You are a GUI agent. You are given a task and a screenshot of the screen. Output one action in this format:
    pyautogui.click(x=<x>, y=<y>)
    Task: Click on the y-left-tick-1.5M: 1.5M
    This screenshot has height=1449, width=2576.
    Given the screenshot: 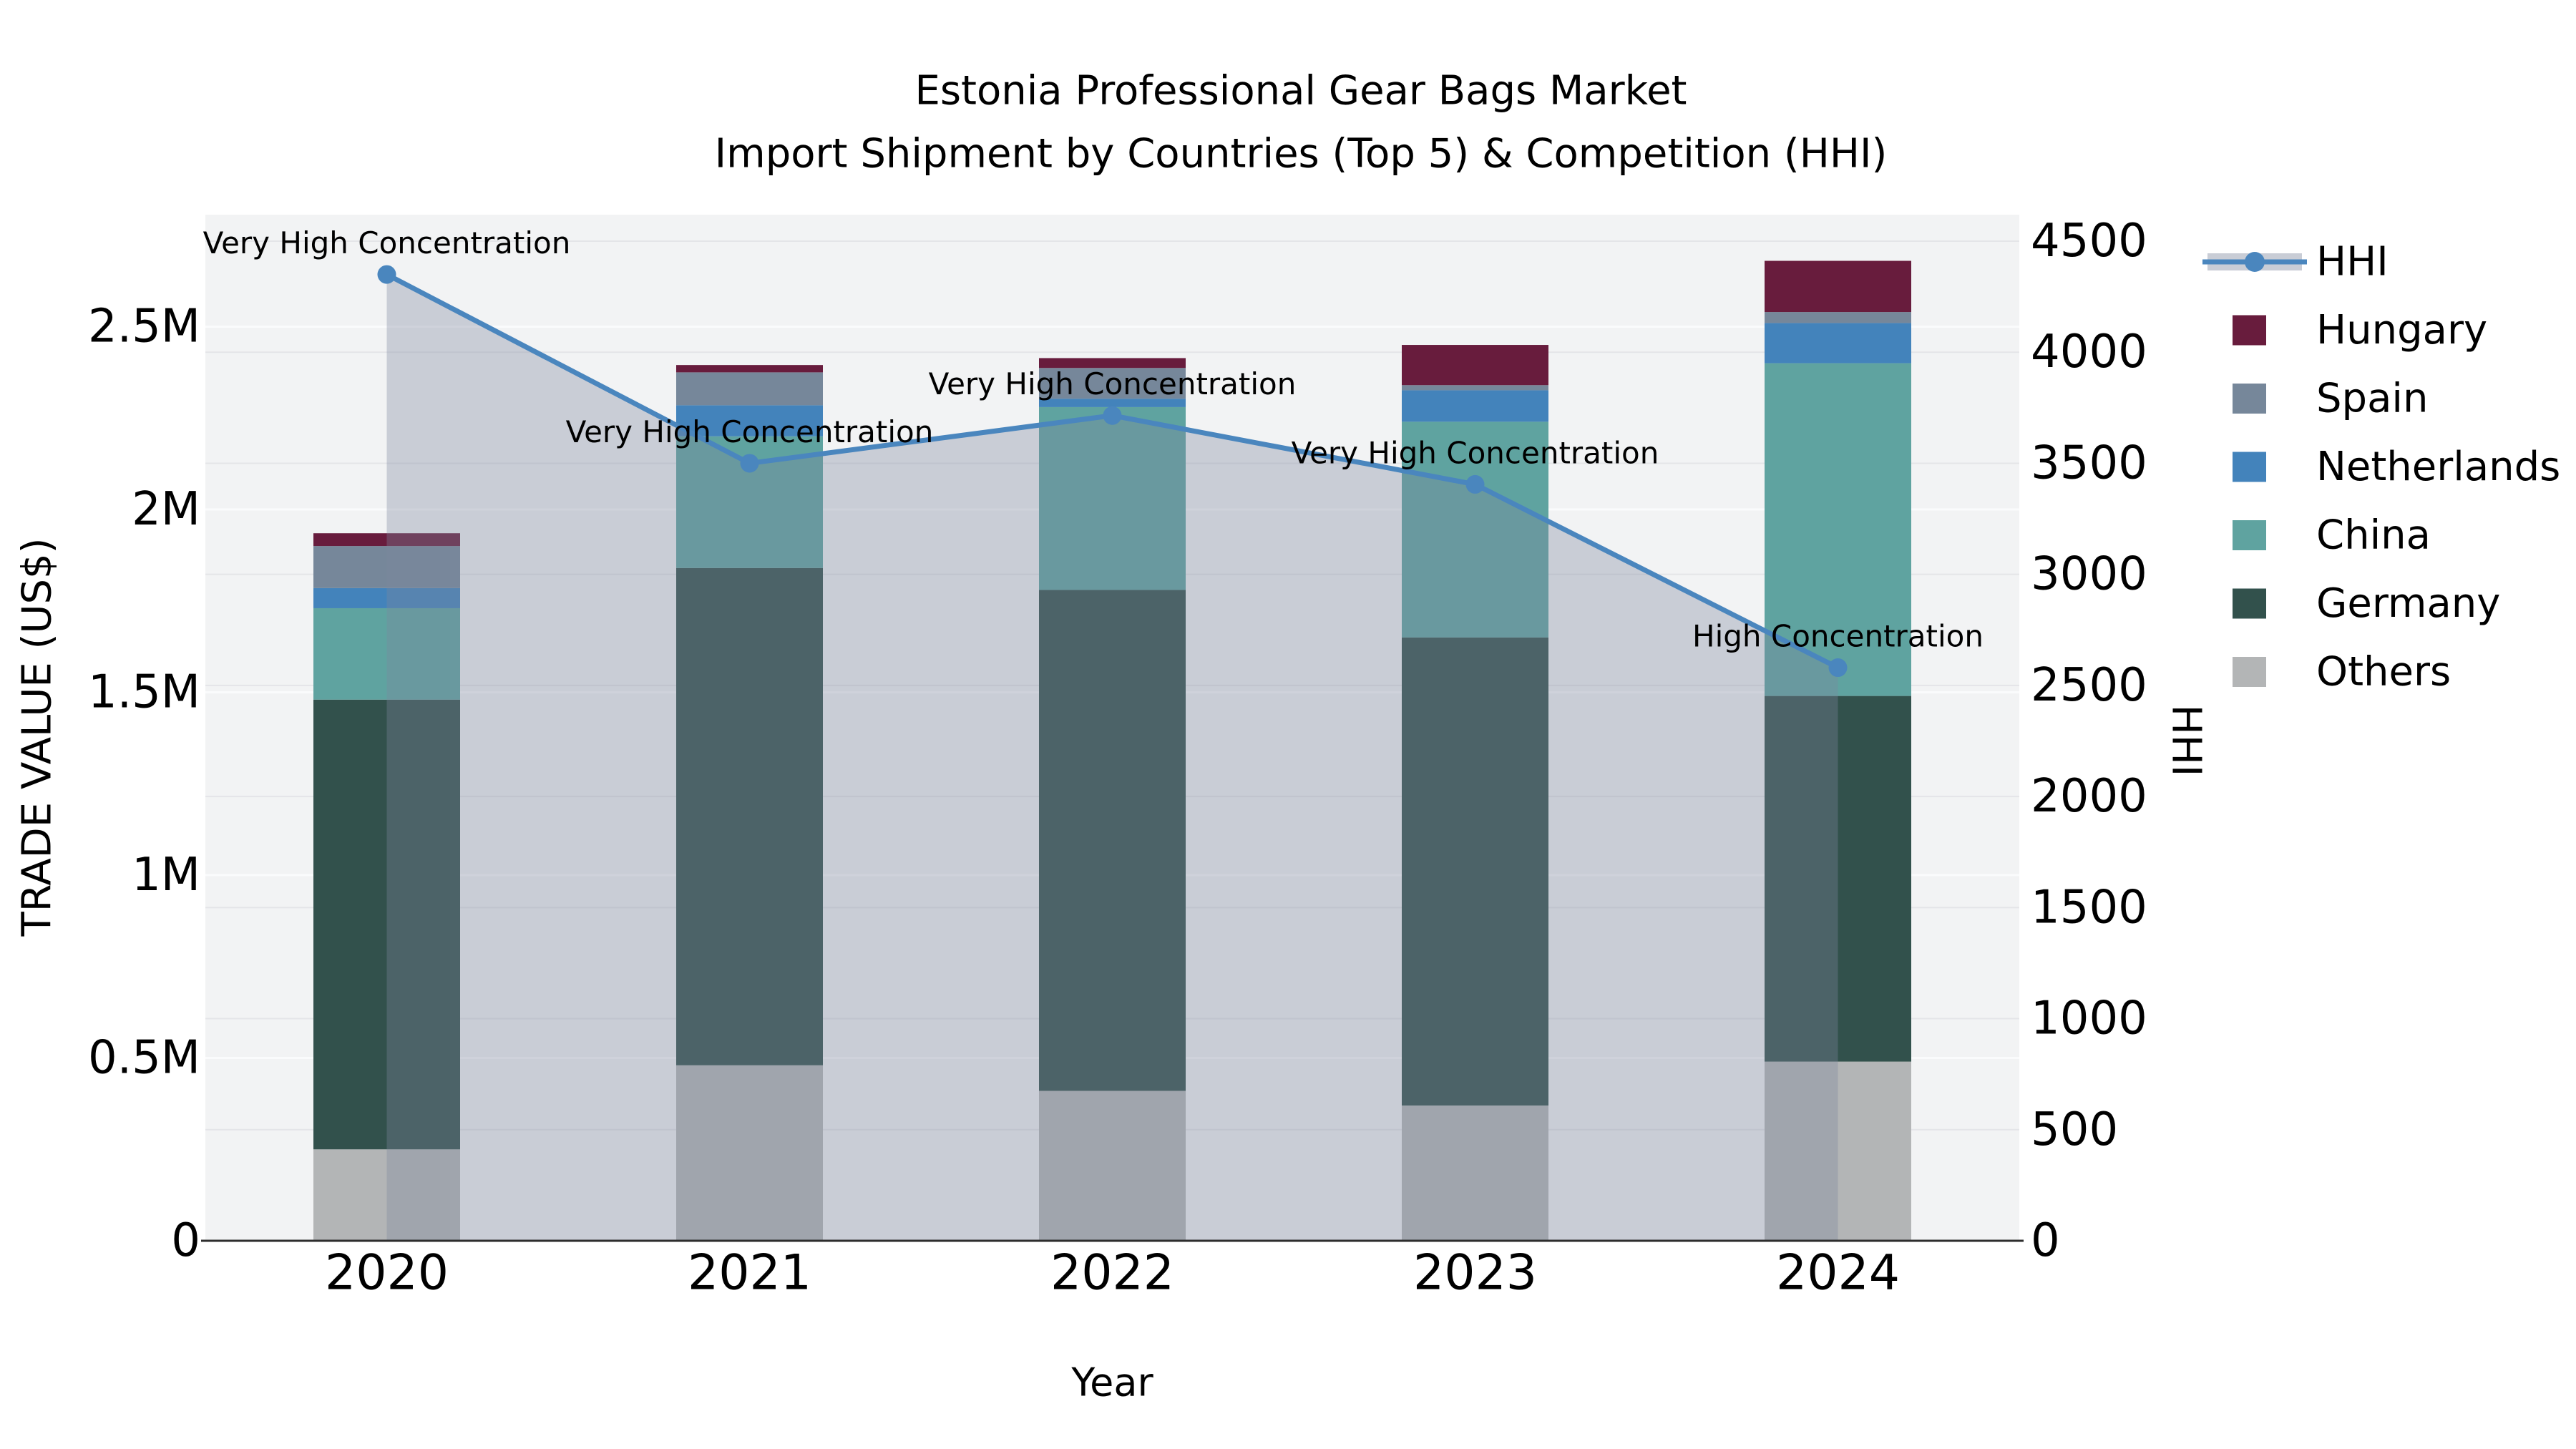 What is the action you would take?
    pyautogui.click(x=144, y=692)
    